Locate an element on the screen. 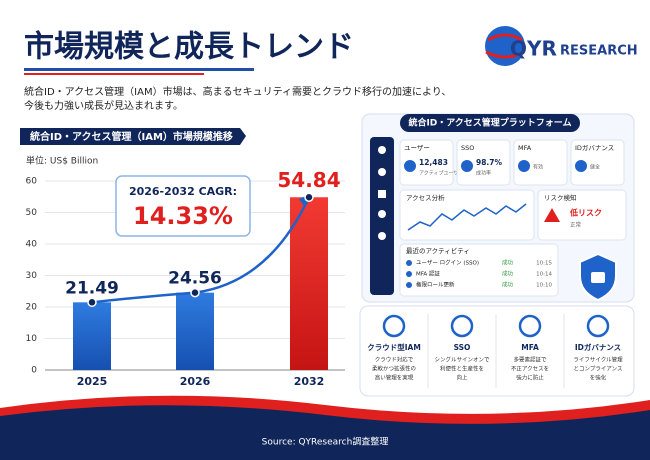  footer-wave is located at coordinates (325, 432).